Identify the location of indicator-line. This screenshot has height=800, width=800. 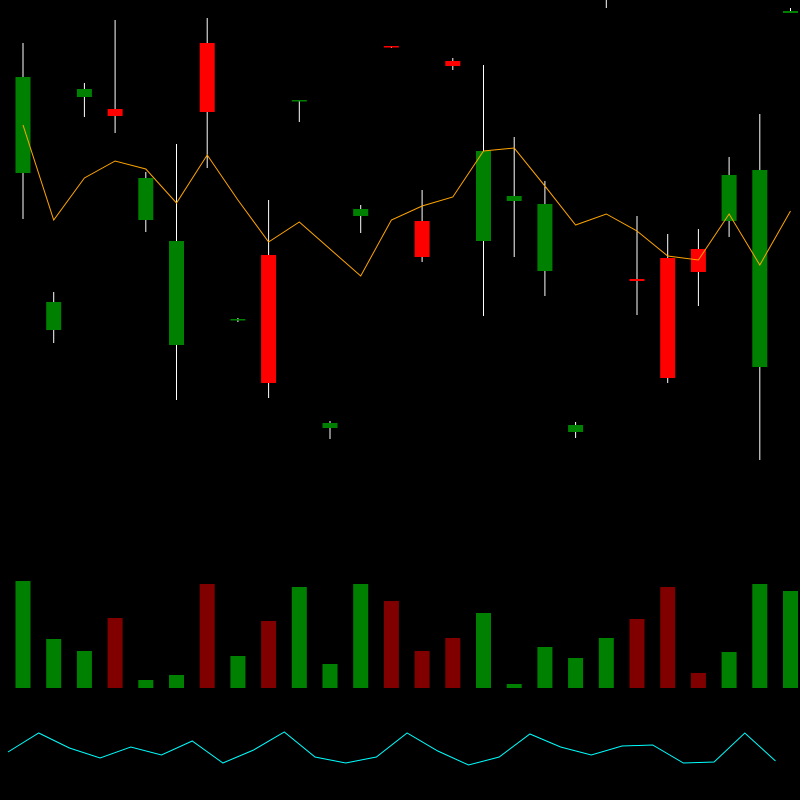
(391, 748).